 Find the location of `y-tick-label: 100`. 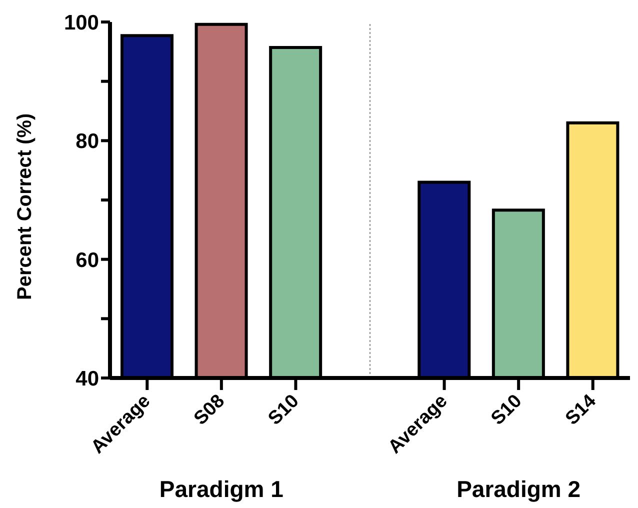

y-tick-label: 100 is located at coordinates (81, 22).